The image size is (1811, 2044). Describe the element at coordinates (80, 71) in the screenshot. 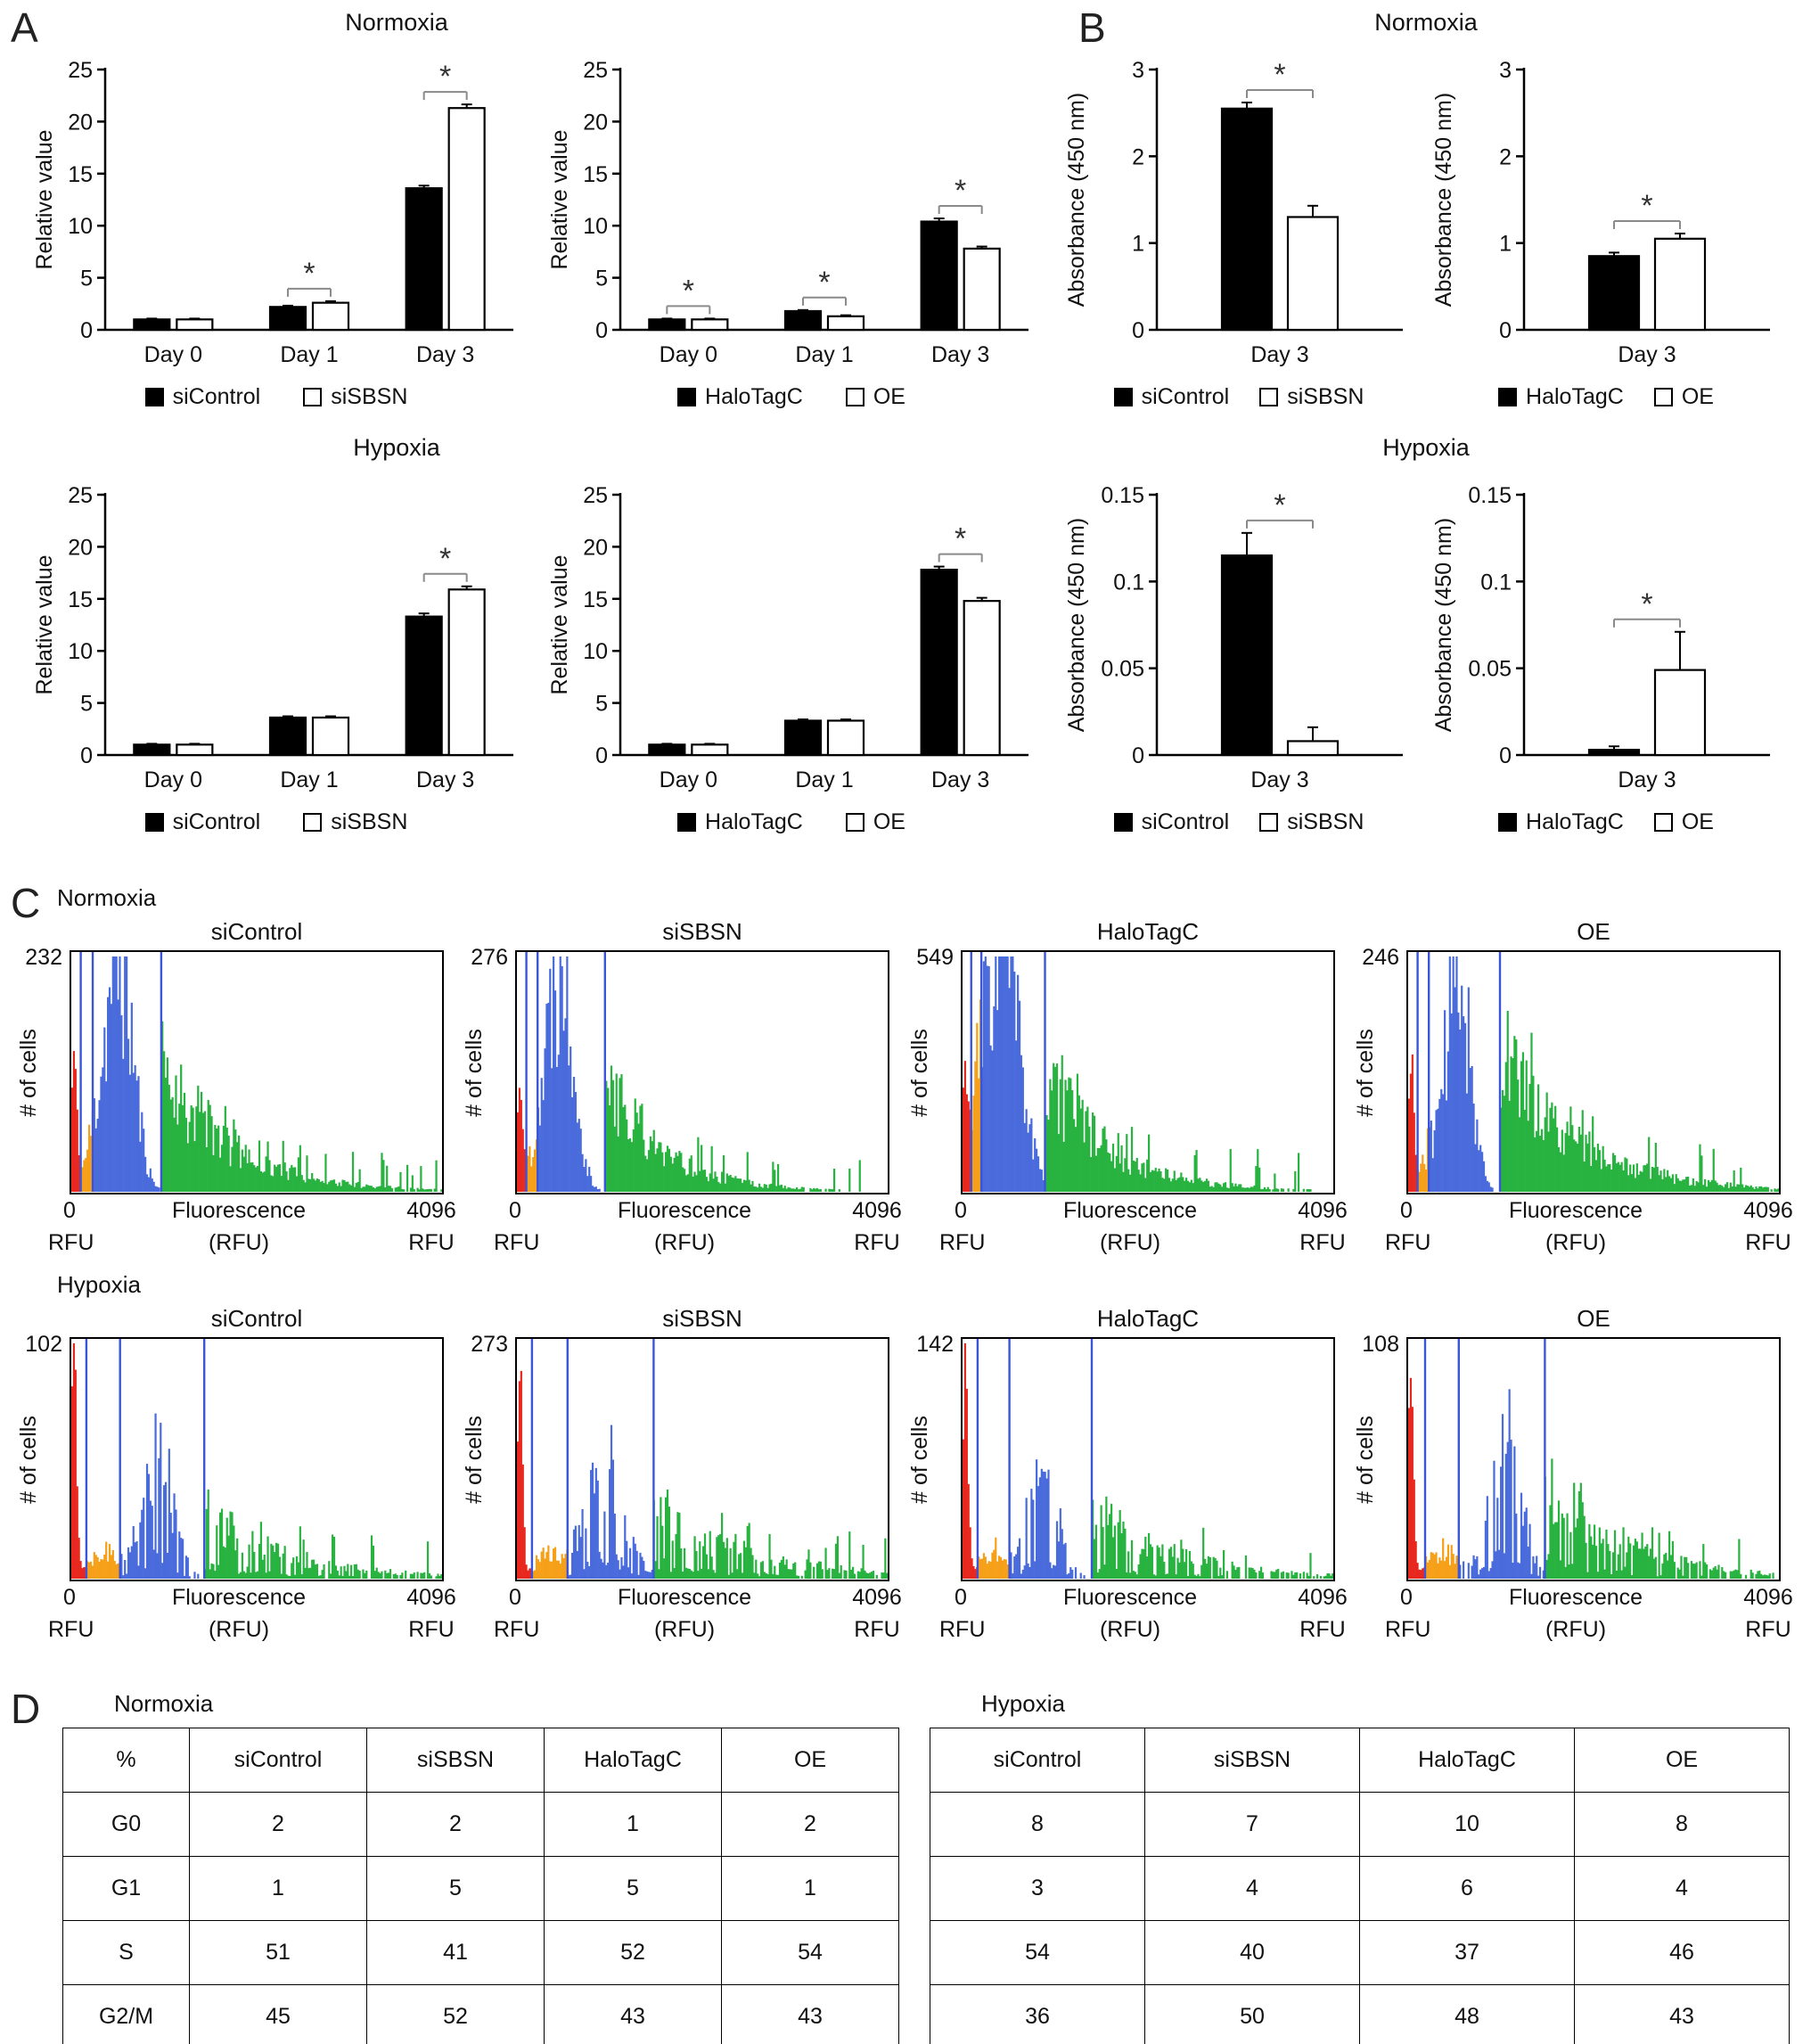

I see `y-tick-label: 25` at that location.